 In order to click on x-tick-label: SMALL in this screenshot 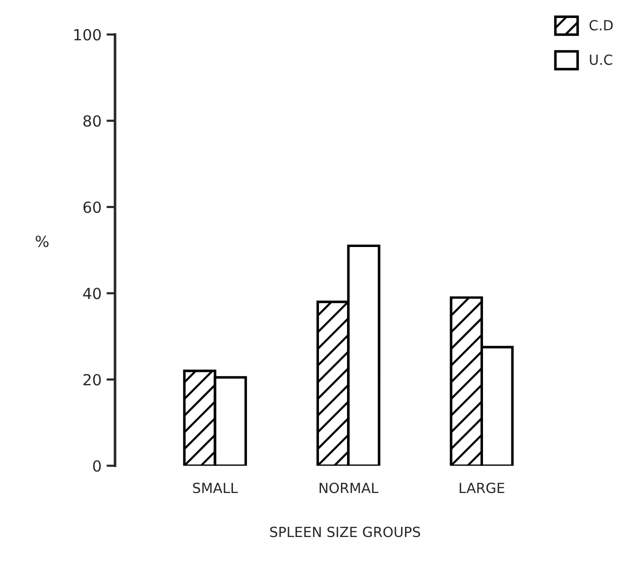, I will do `click(215, 488)`.